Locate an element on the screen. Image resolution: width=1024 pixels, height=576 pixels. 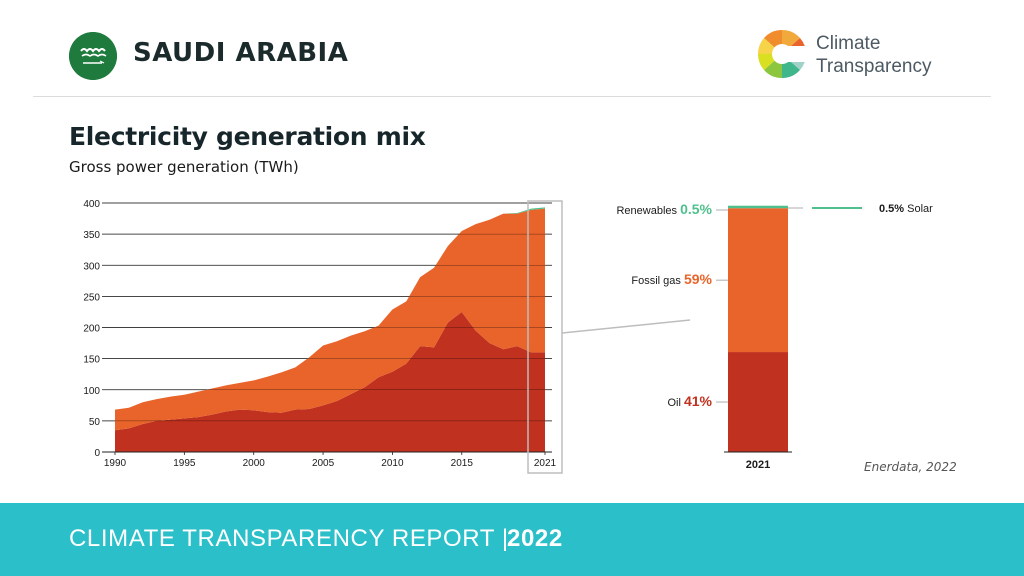
y-tick-label: 100 is located at coordinates (91, 391).